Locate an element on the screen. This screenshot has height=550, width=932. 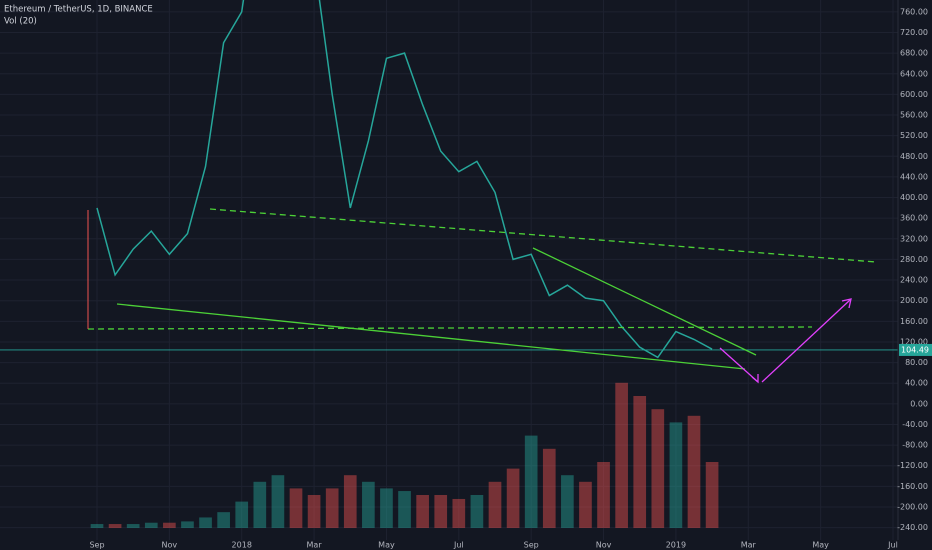
y-tick-label: 680.00 is located at coordinates (914, 53).